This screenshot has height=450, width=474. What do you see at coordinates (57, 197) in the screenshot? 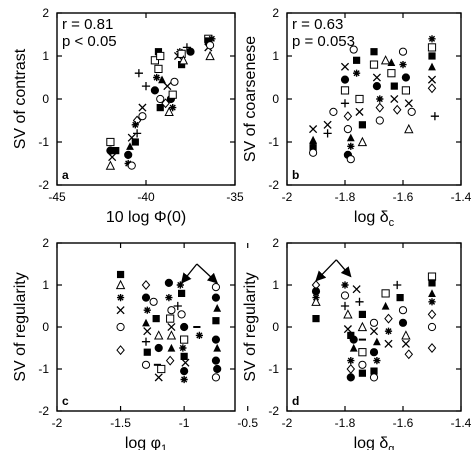
I see `x-tick-label: -45` at bounding box center [57, 197].